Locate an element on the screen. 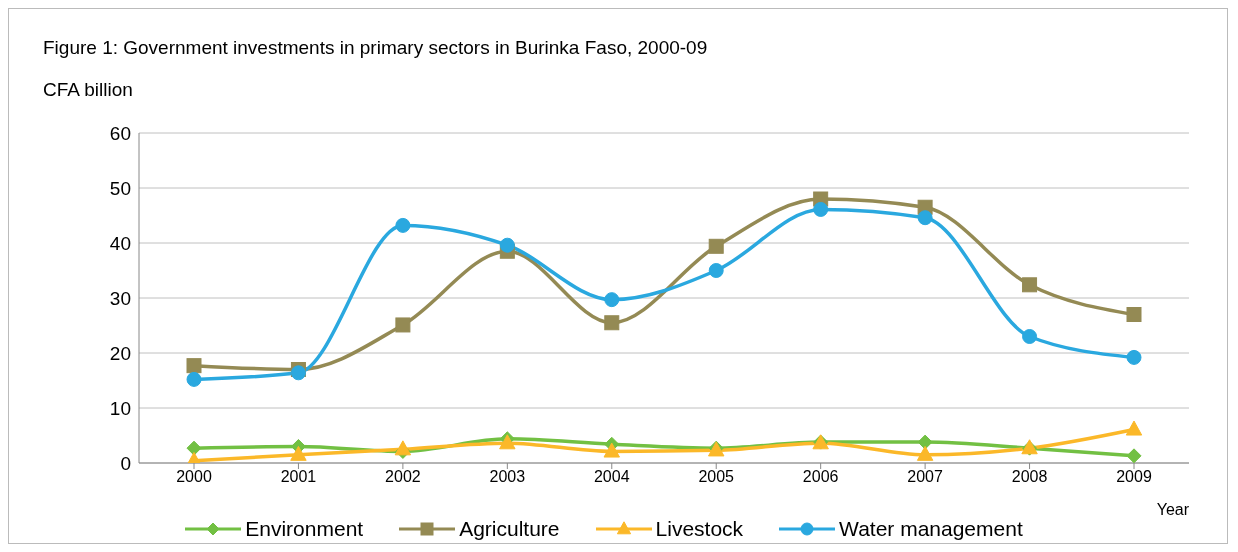  chart-title: Figure 1: Government investments in primary sectors in Burinka Faso, 2000-09 is located at coordinates (375, 48).